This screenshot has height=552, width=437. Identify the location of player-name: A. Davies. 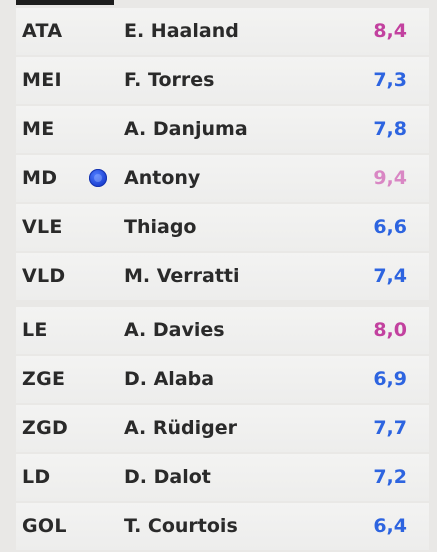
(174, 330).